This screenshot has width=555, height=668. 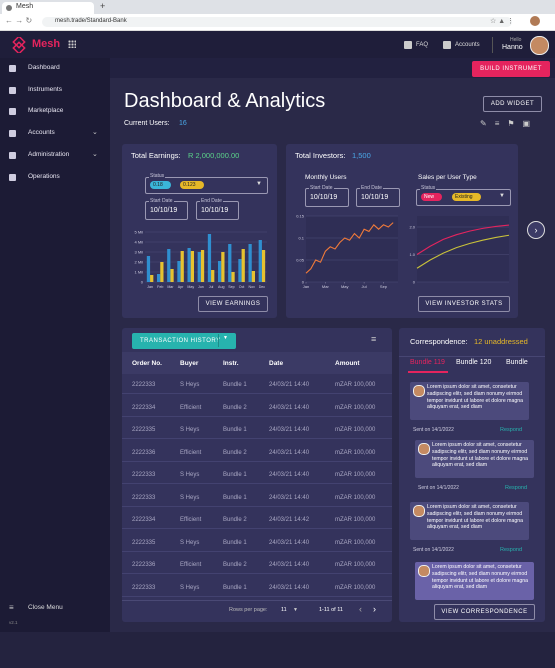 What do you see at coordinates (160, 185) in the screenshot?
I see `chip: 0.18` at bounding box center [160, 185].